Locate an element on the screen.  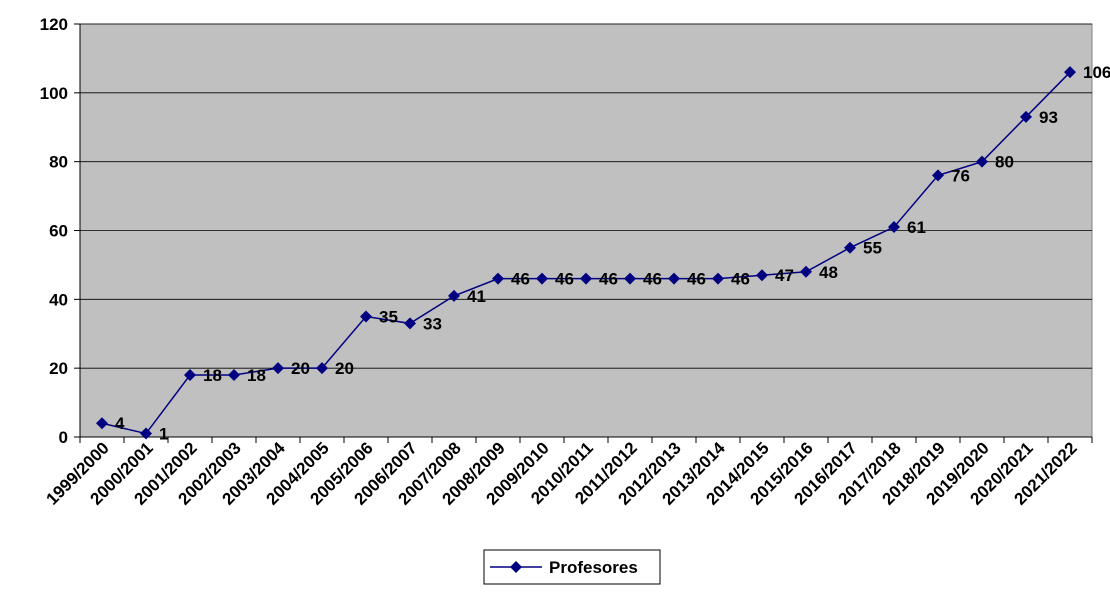
y-tick-label: 0 is located at coordinates (63, 437).